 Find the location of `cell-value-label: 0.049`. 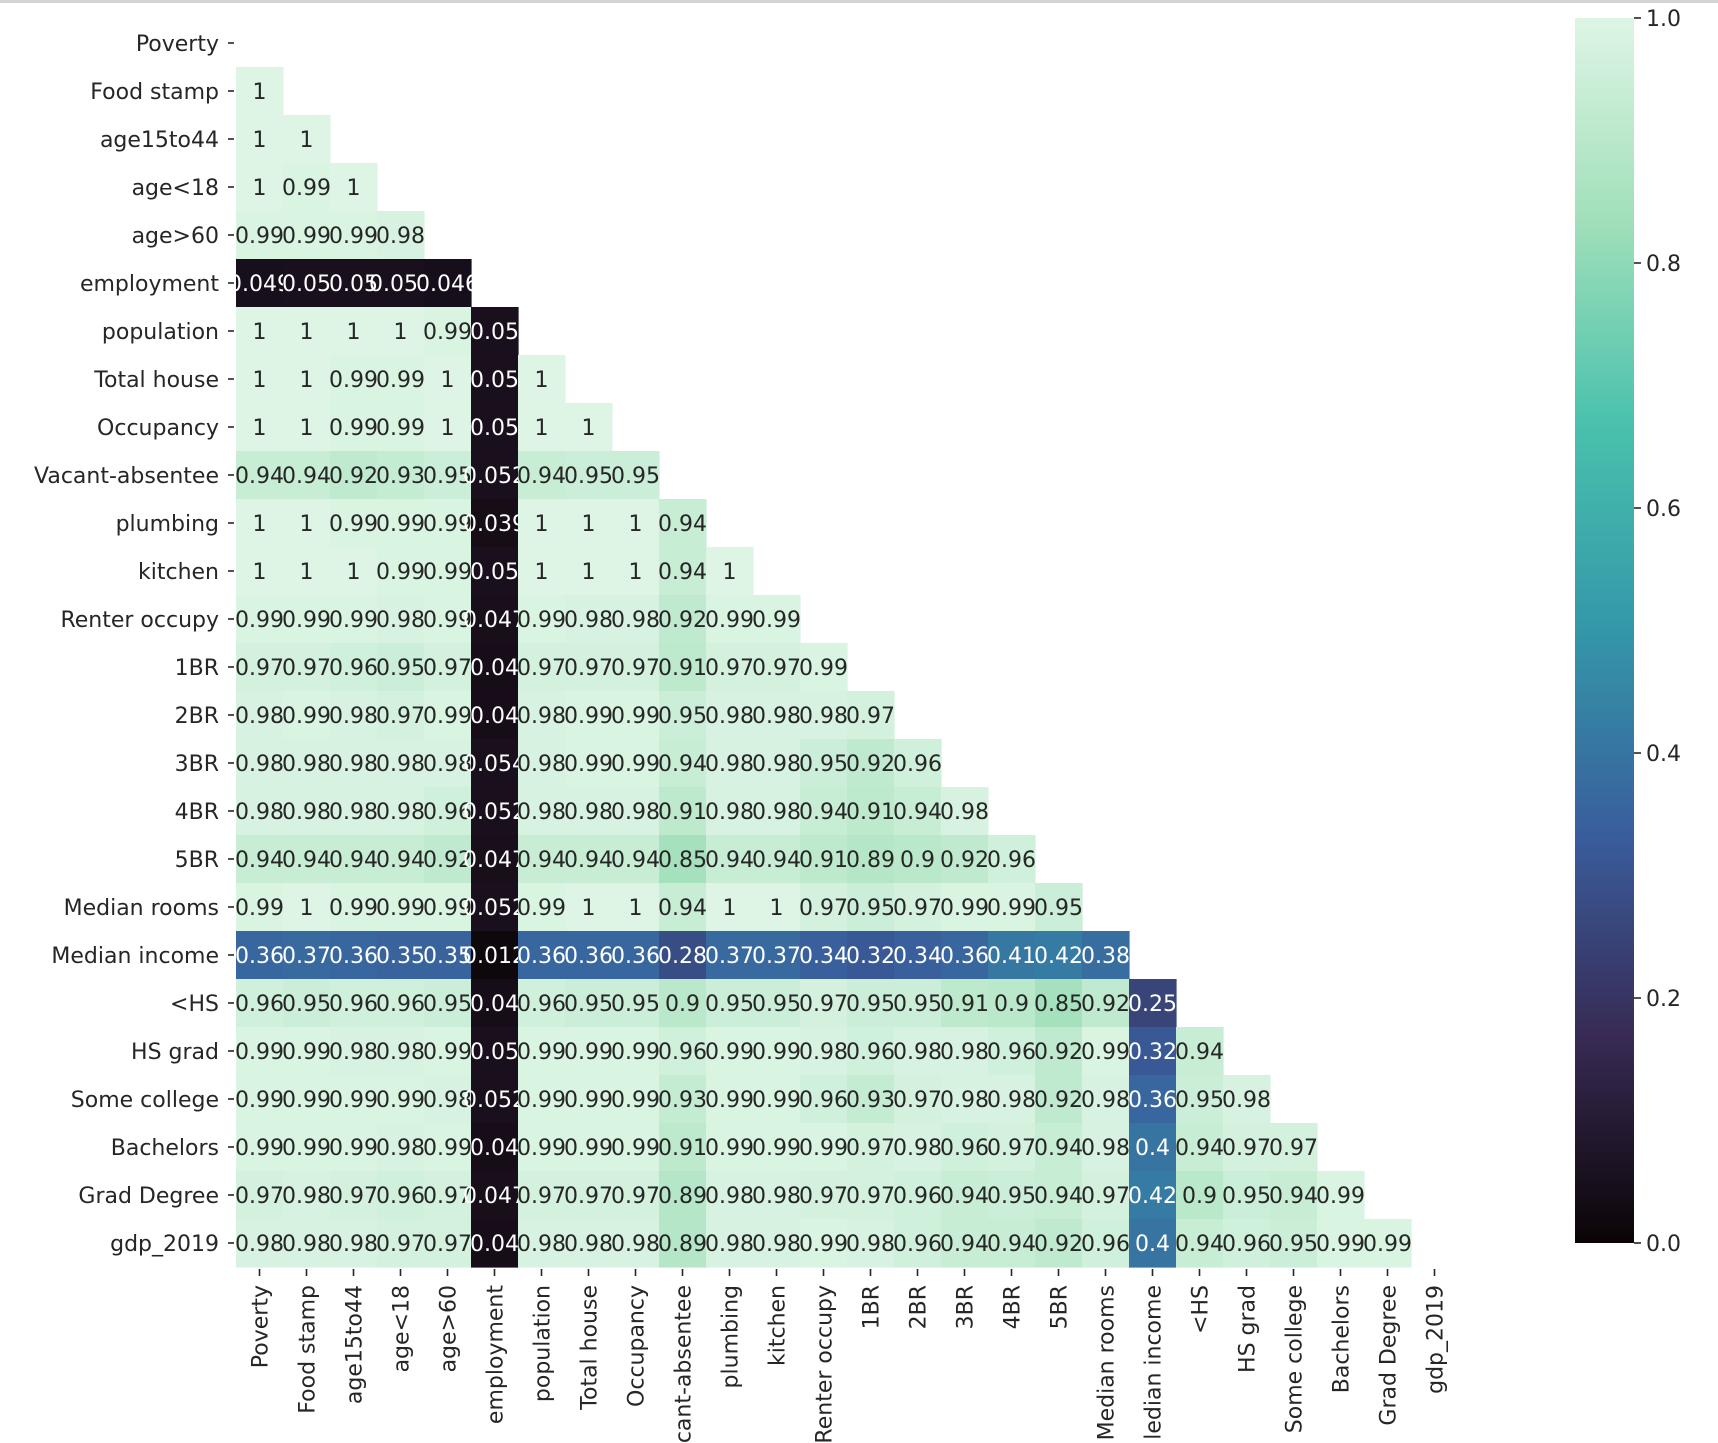

cell-value-label: 0.049 is located at coordinates (259, 284).